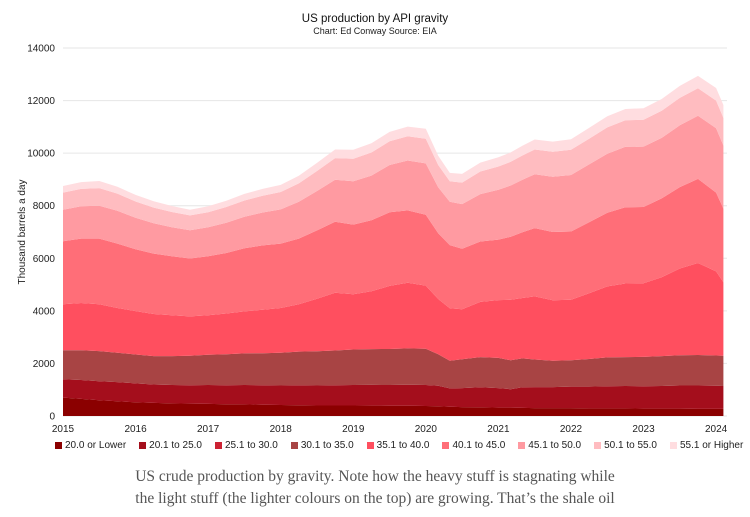  I want to click on legend-item: 20.1 to 25.0, so click(170, 445).